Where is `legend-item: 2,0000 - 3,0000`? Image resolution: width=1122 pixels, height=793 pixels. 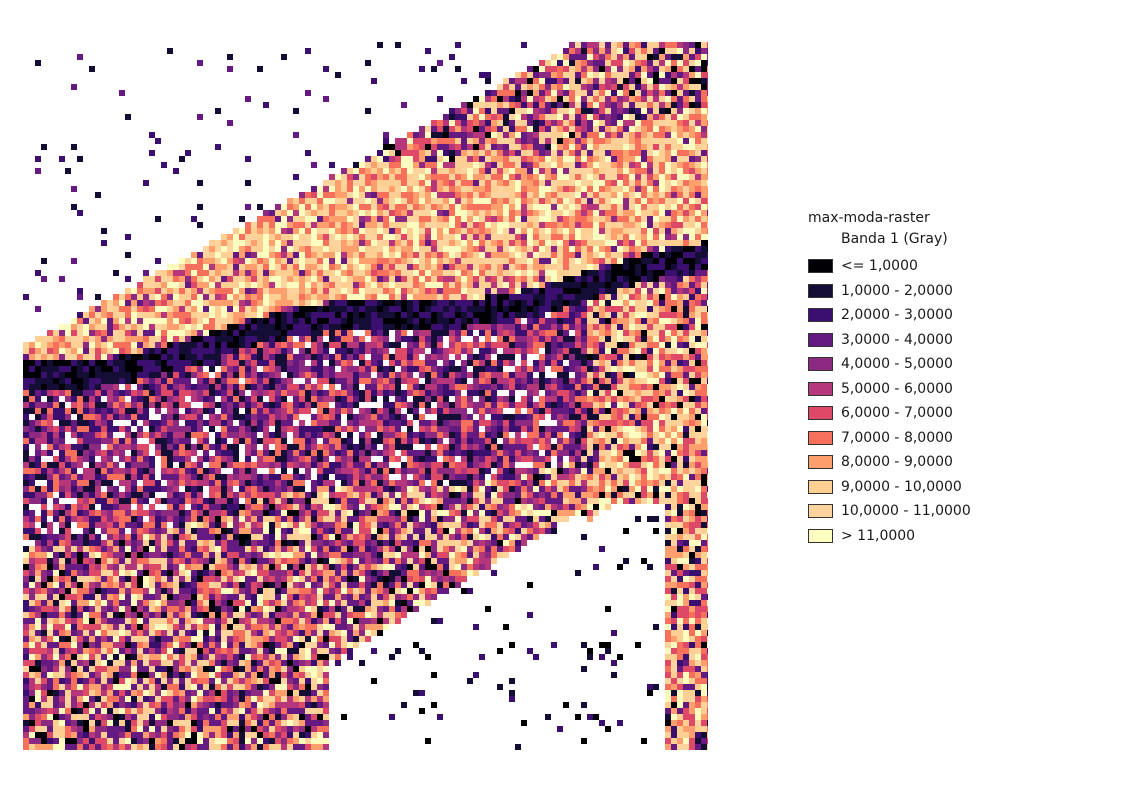 legend-item: 2,0000 - 3,0000 is located at coordinates (958, 315).